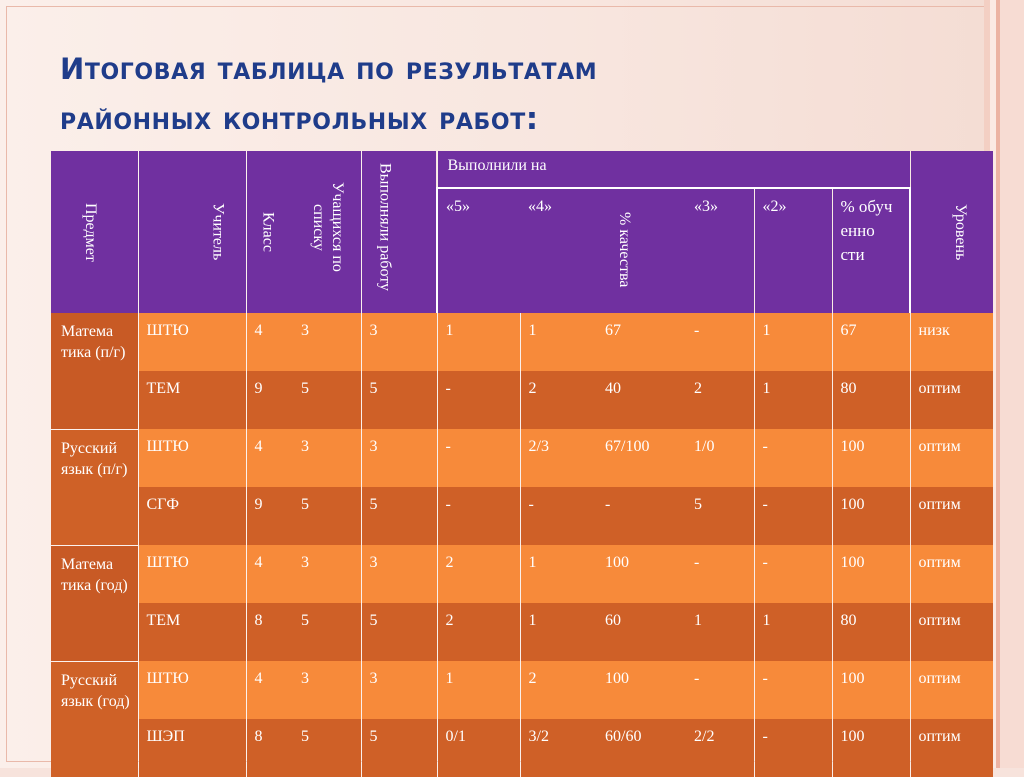 This screenshot has height=777, width=1024. I want to click on col-header-completed-on: Выполнили на, so click(673, 169).